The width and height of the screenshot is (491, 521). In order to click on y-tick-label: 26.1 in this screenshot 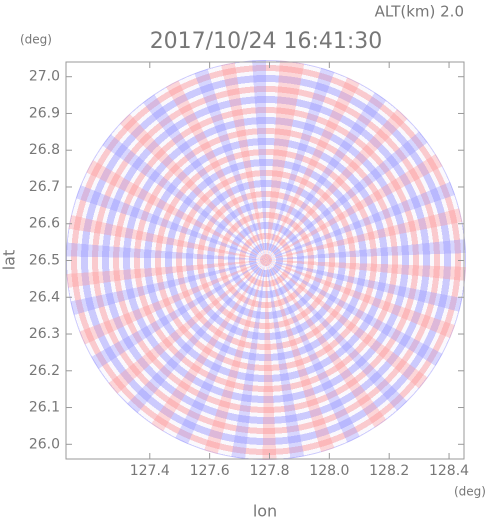, I will do `click(44, 408)`.